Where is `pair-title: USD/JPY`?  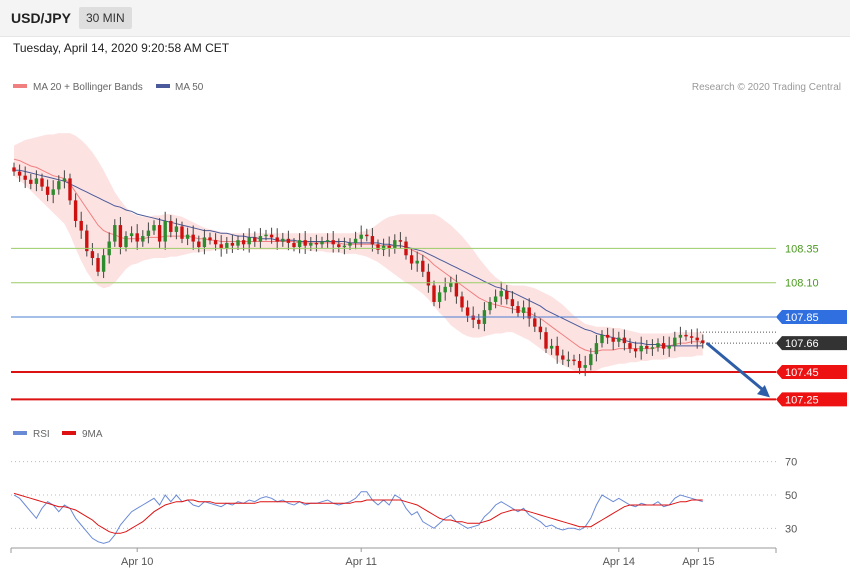 pair-title: USD/JPY is located at coordinates (41, 18).